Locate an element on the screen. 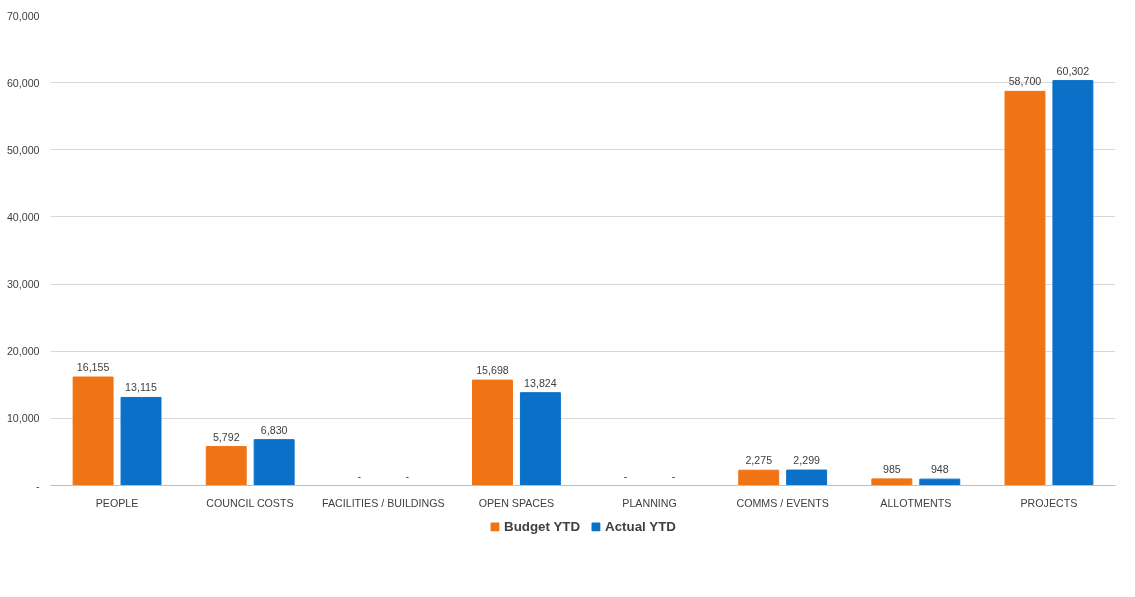  x-tick-label: ALLOTMENTS is located at coordinates (916, 502).